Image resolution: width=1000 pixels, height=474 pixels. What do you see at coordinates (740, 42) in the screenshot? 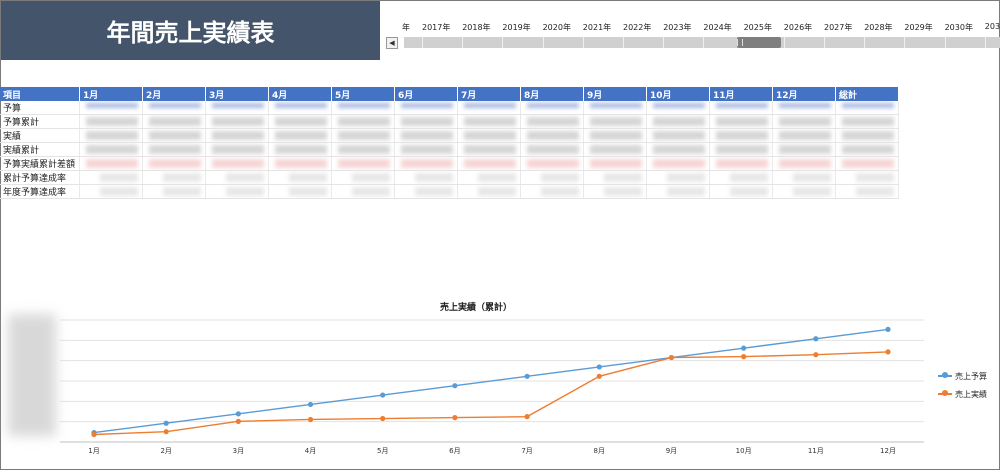
I see `drag-grip-icon` at bounding box center [740, 42].